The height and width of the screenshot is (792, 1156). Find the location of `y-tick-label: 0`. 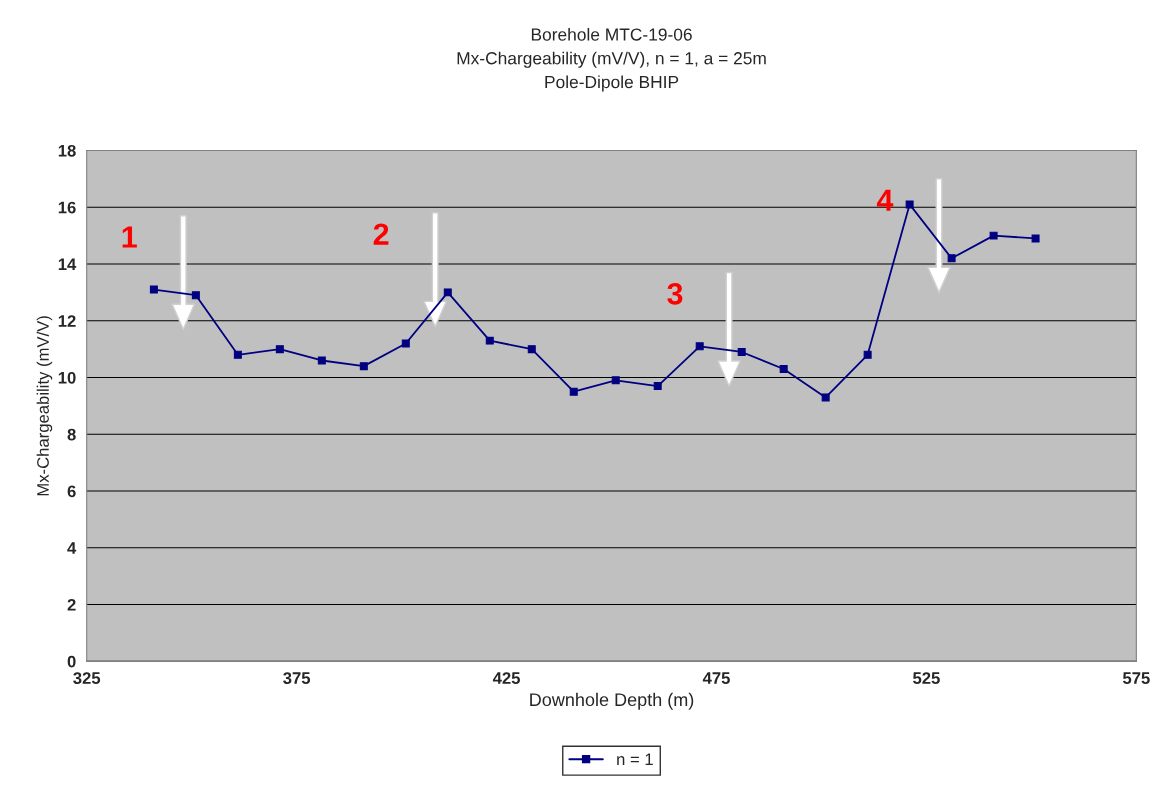

y-tick-label: 0 is located at coordinates (71, 661).